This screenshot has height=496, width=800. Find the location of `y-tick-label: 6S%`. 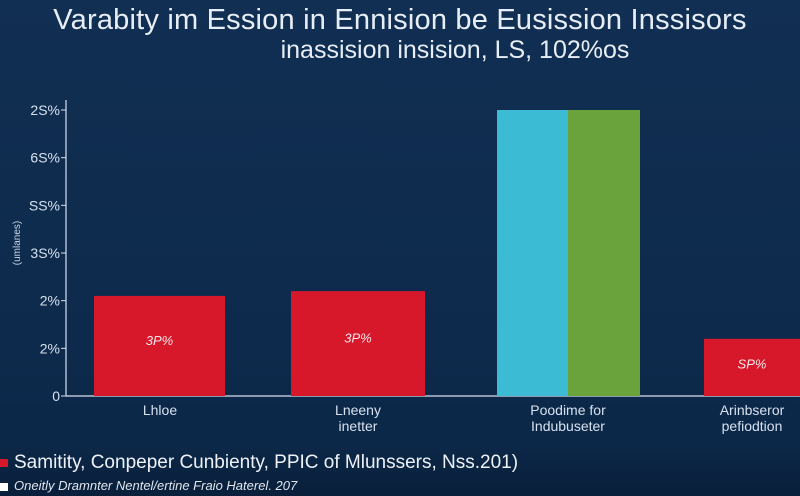

y-tick-label: 6S% is located at coordinates (45, 158).